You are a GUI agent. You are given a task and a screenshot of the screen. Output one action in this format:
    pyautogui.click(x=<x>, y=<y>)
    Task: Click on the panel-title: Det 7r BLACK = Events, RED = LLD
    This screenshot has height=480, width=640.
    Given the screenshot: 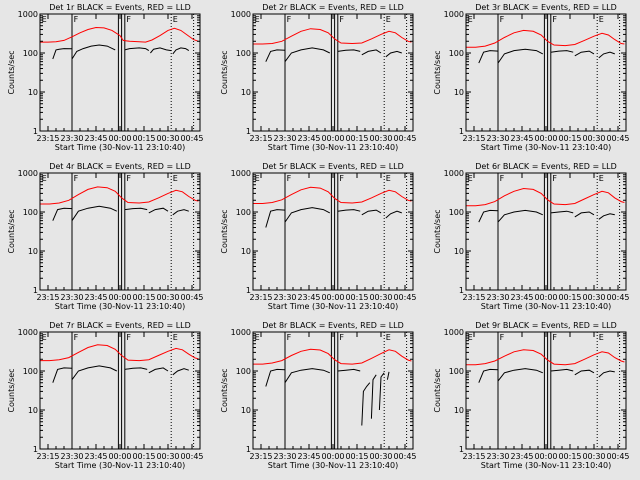 What is the action you would take?
    pyautogui.click(x=120, y=325)
    